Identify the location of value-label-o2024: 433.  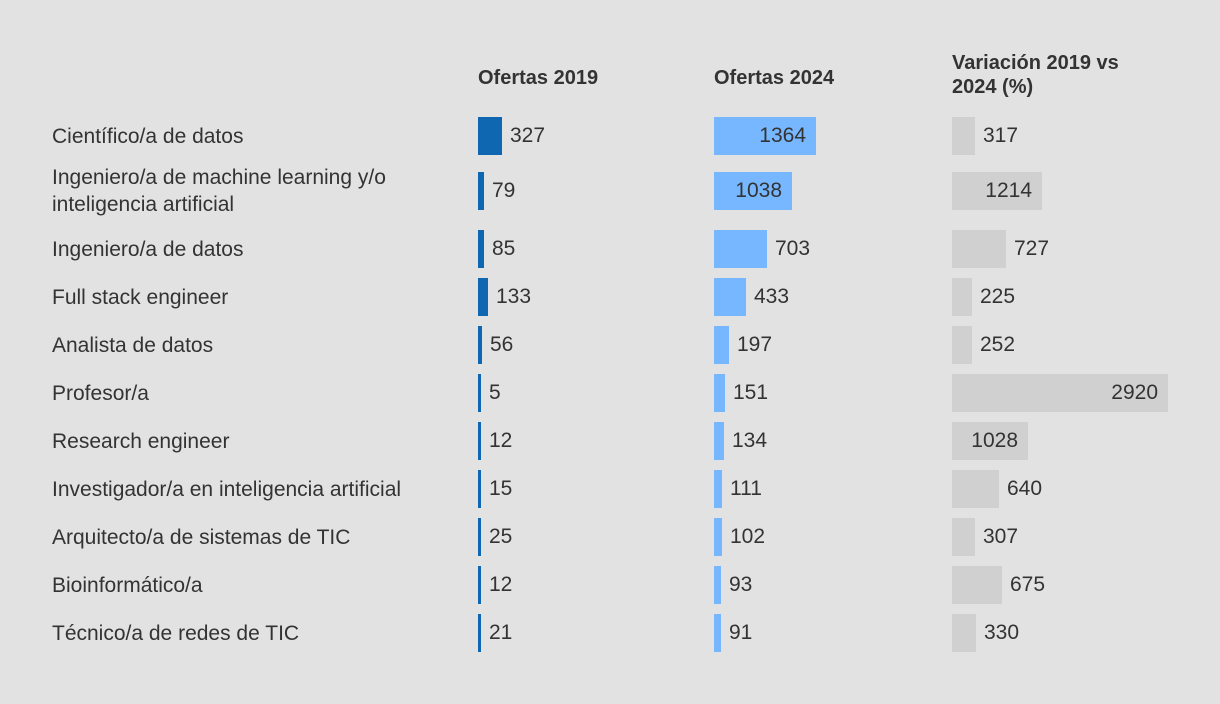
(772, 296).